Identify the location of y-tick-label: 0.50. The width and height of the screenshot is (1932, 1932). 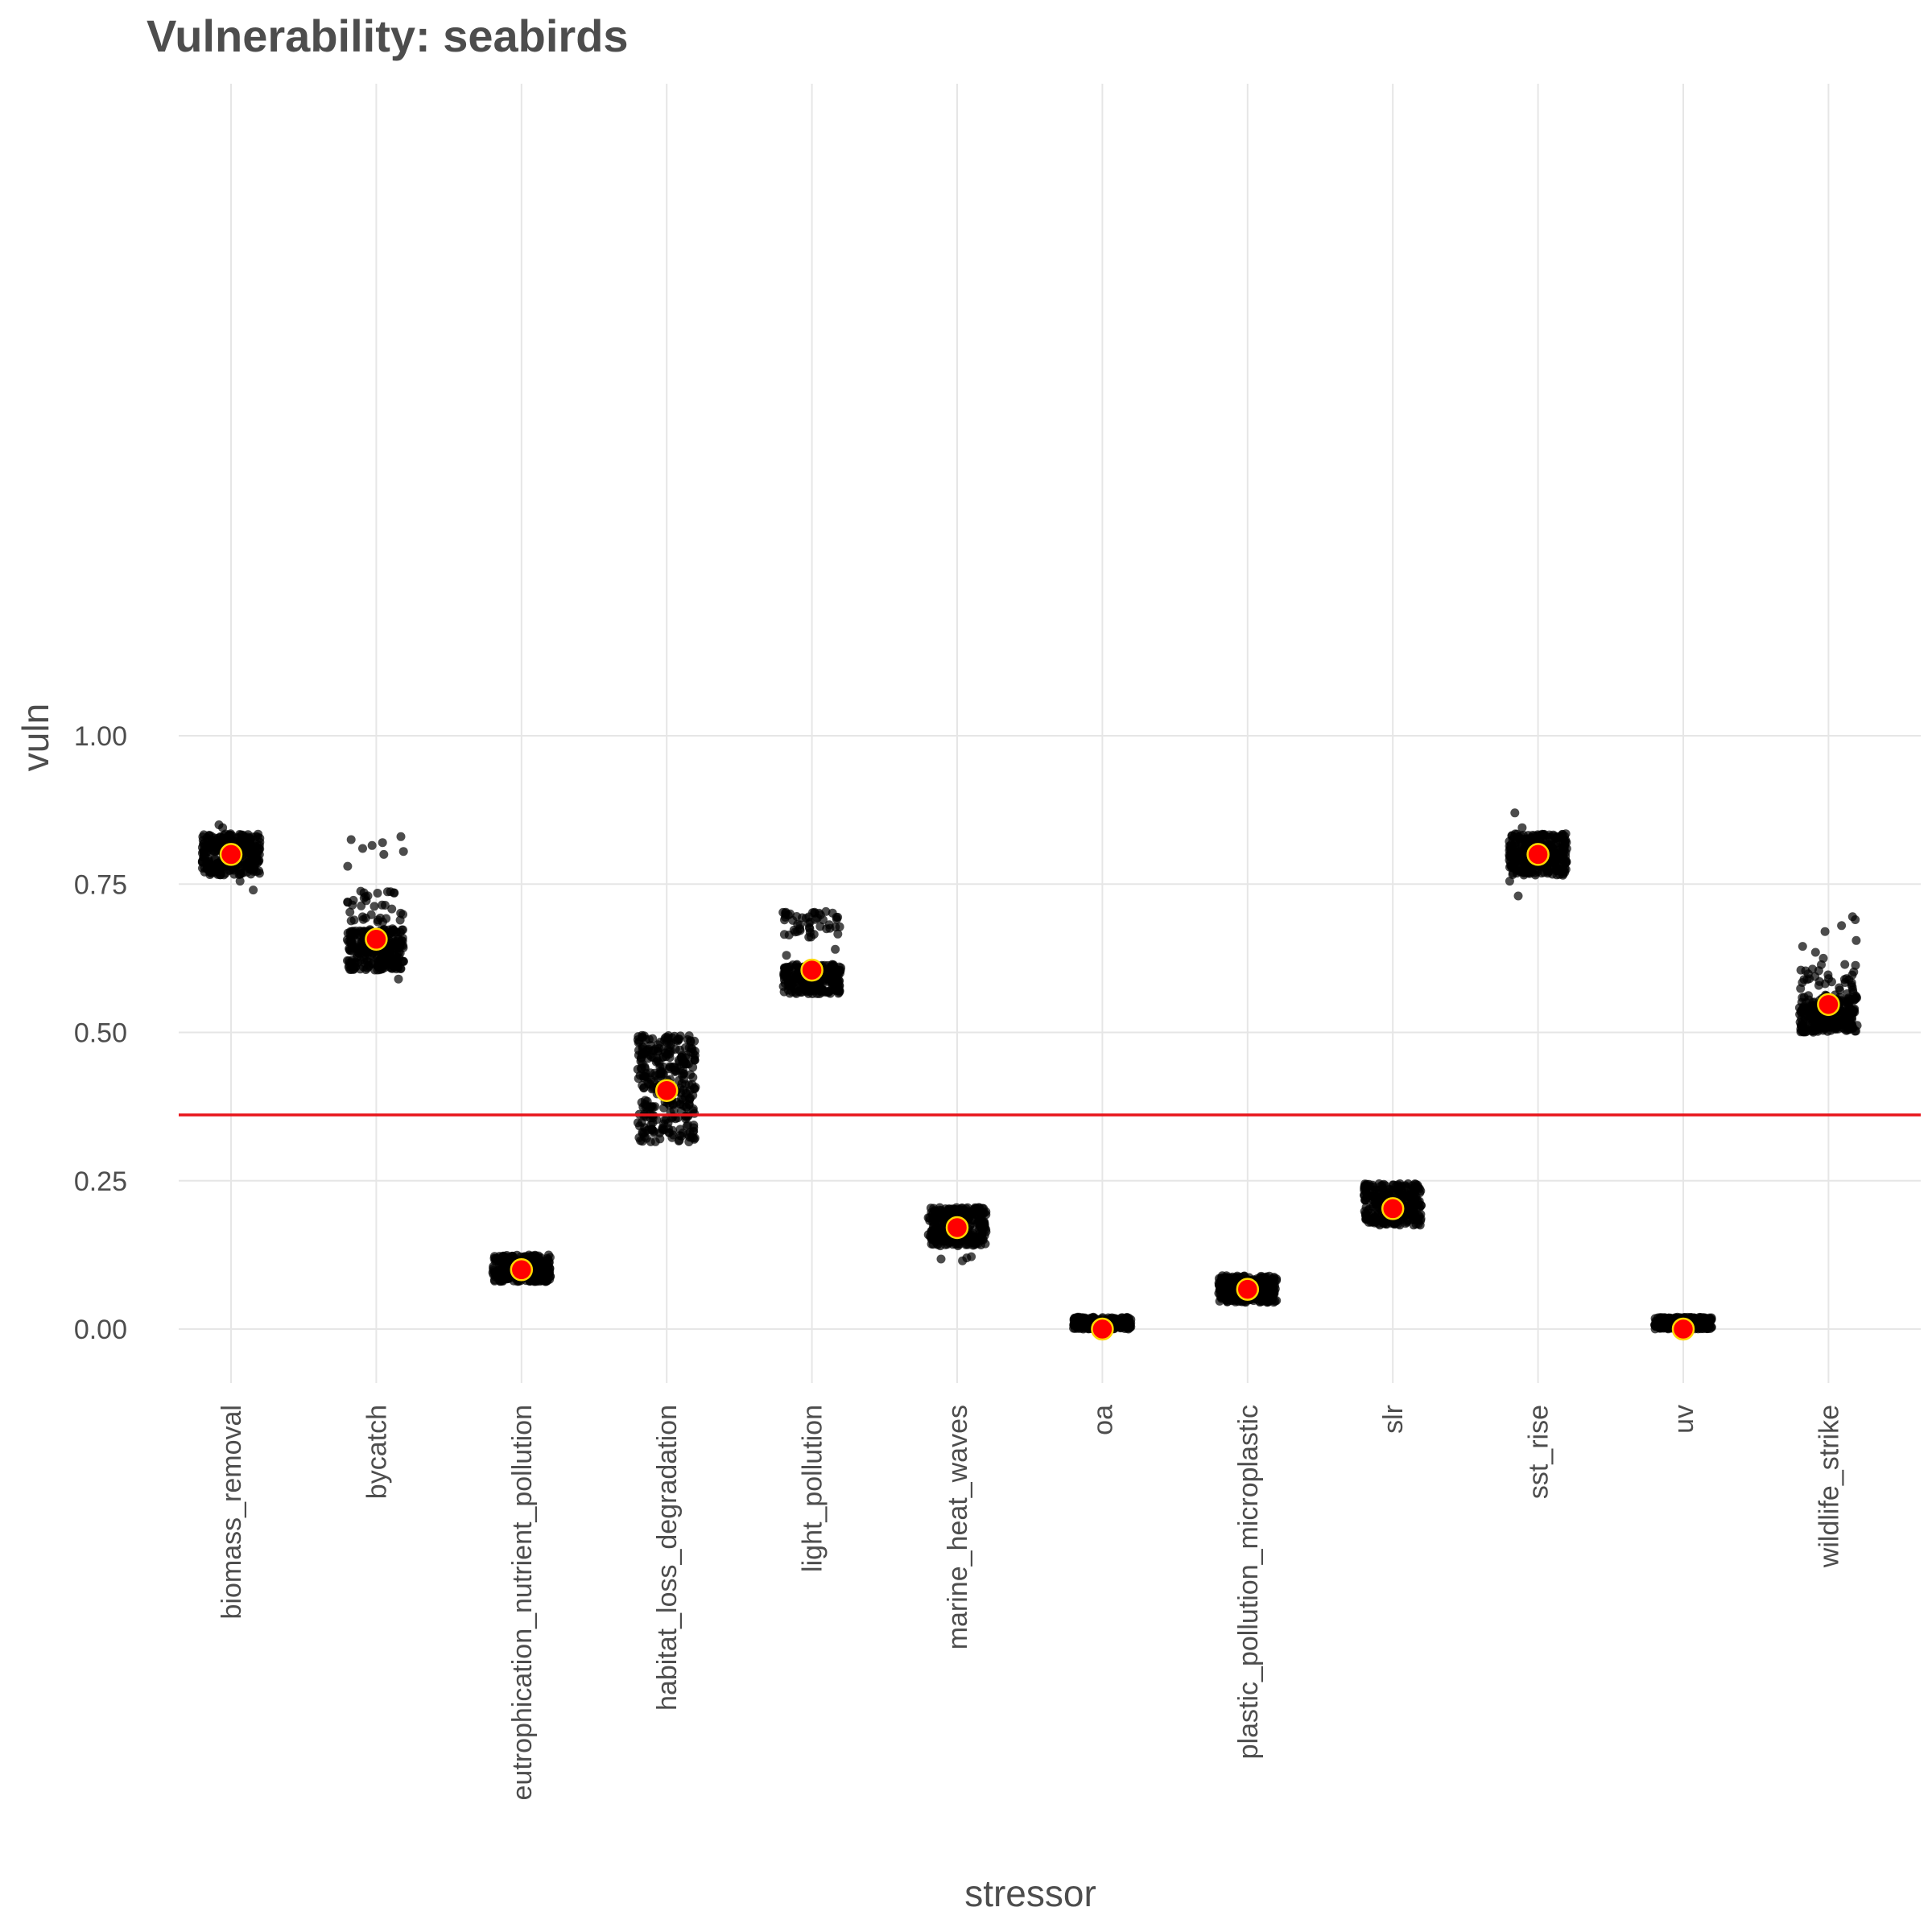
(100, 1033).